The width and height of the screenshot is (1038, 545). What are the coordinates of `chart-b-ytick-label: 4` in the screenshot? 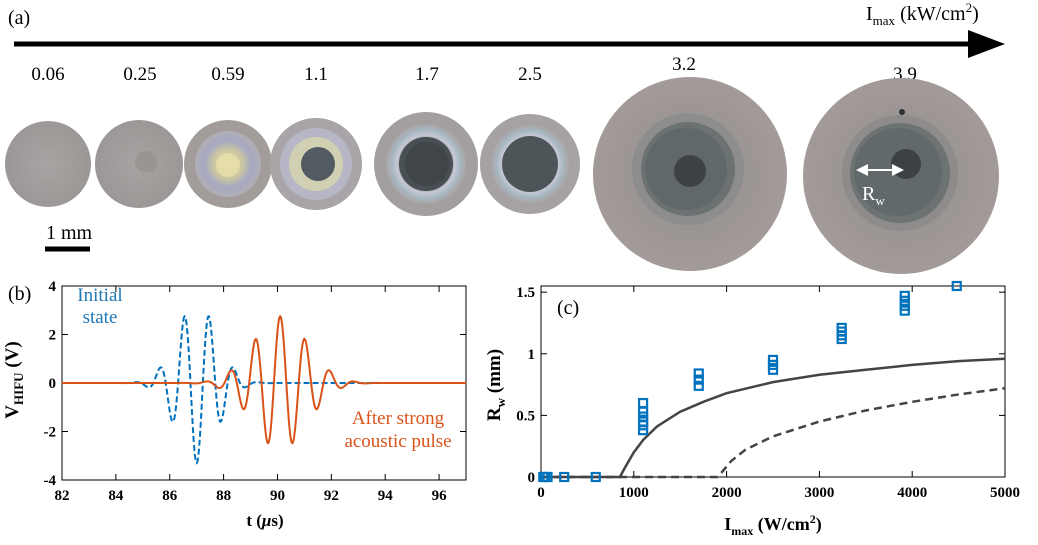 It's located at (53, 287).